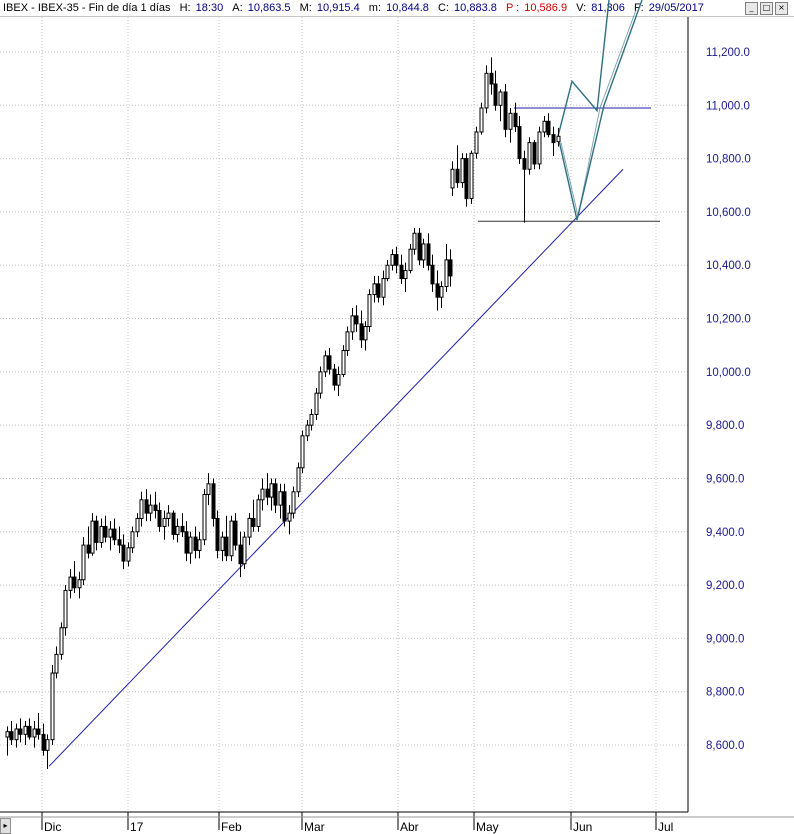 Image resolution: width=794 pixels, height=834 pixels. What do you see at coordinates (237, 8) in the screenshot?
I see `a-label: A:` at bounding box center [237, 8].